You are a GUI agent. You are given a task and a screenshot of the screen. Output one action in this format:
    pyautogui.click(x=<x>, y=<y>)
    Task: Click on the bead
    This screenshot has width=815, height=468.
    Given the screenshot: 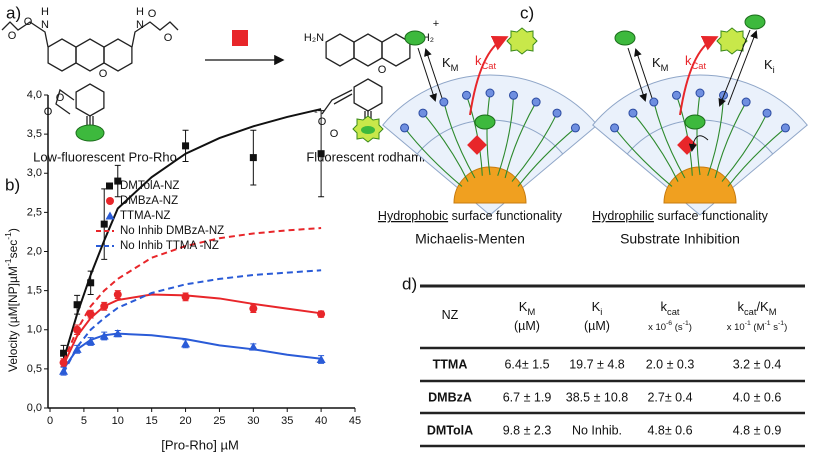 What is the action you would take?
    pyautogui.click(x=368, y=130)
    